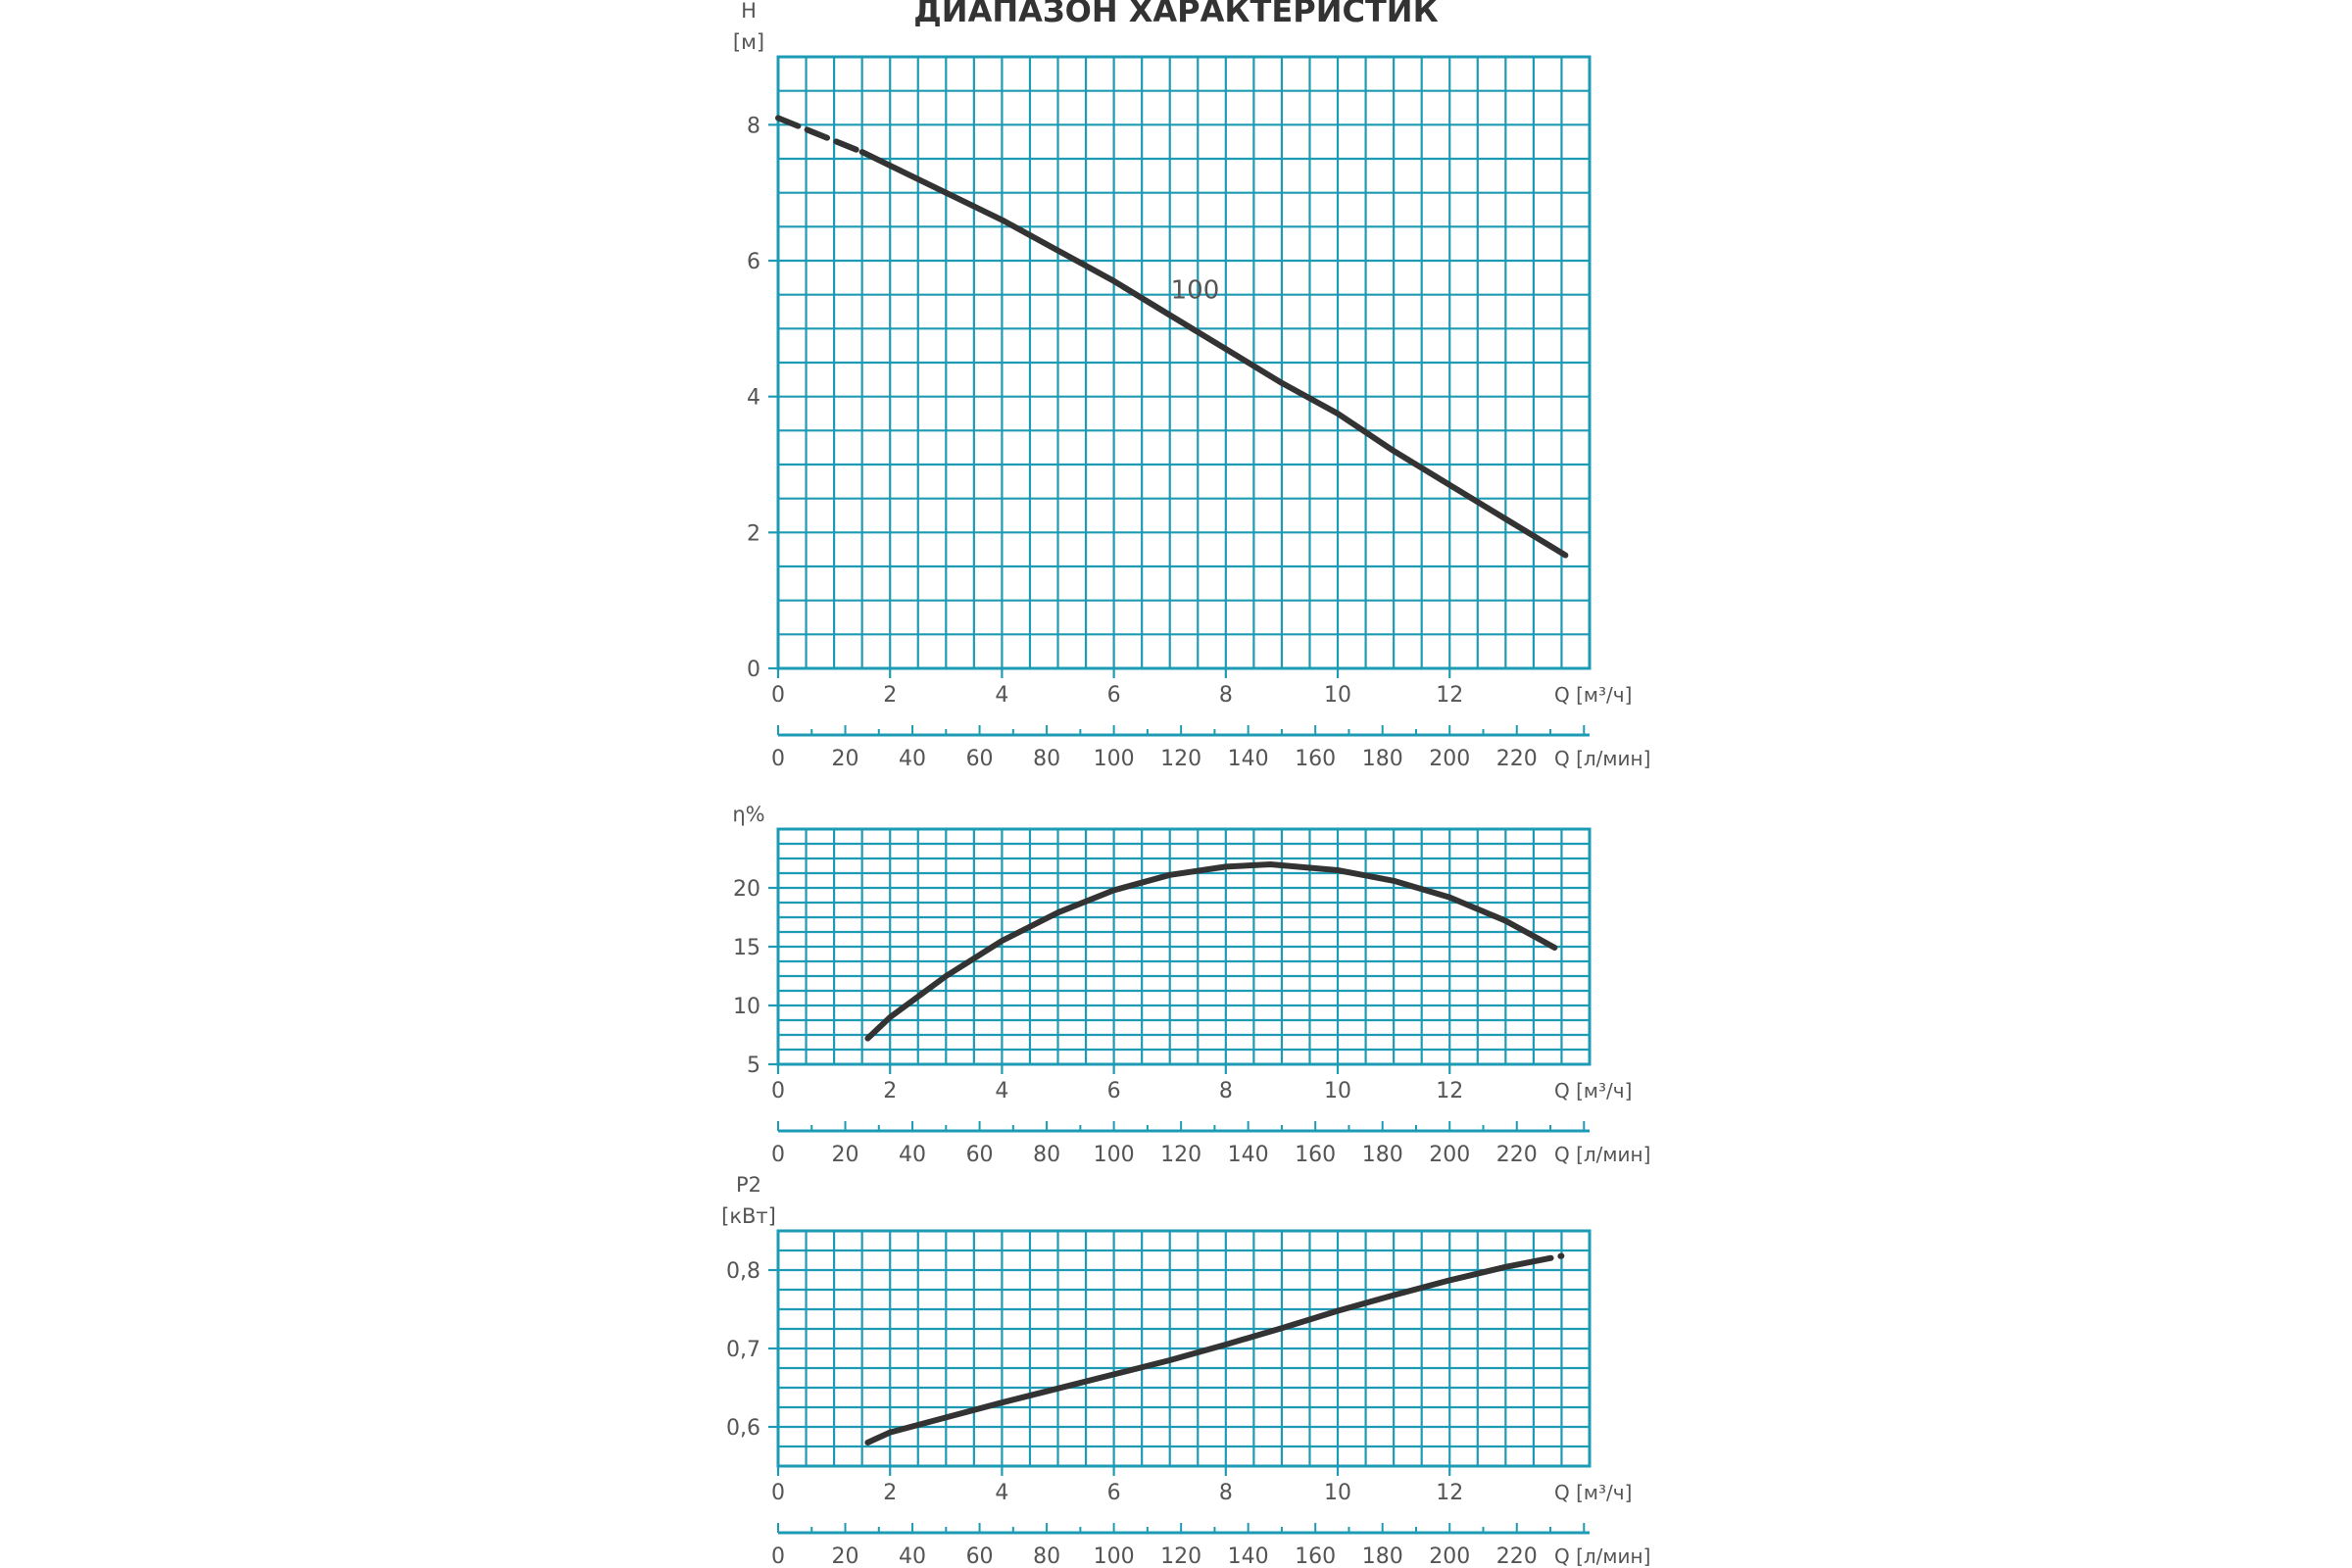 Image resolution: width=2352 pixels, height=1568 pixels. I want to click on y-tick-label: 15, so click(746, 948).